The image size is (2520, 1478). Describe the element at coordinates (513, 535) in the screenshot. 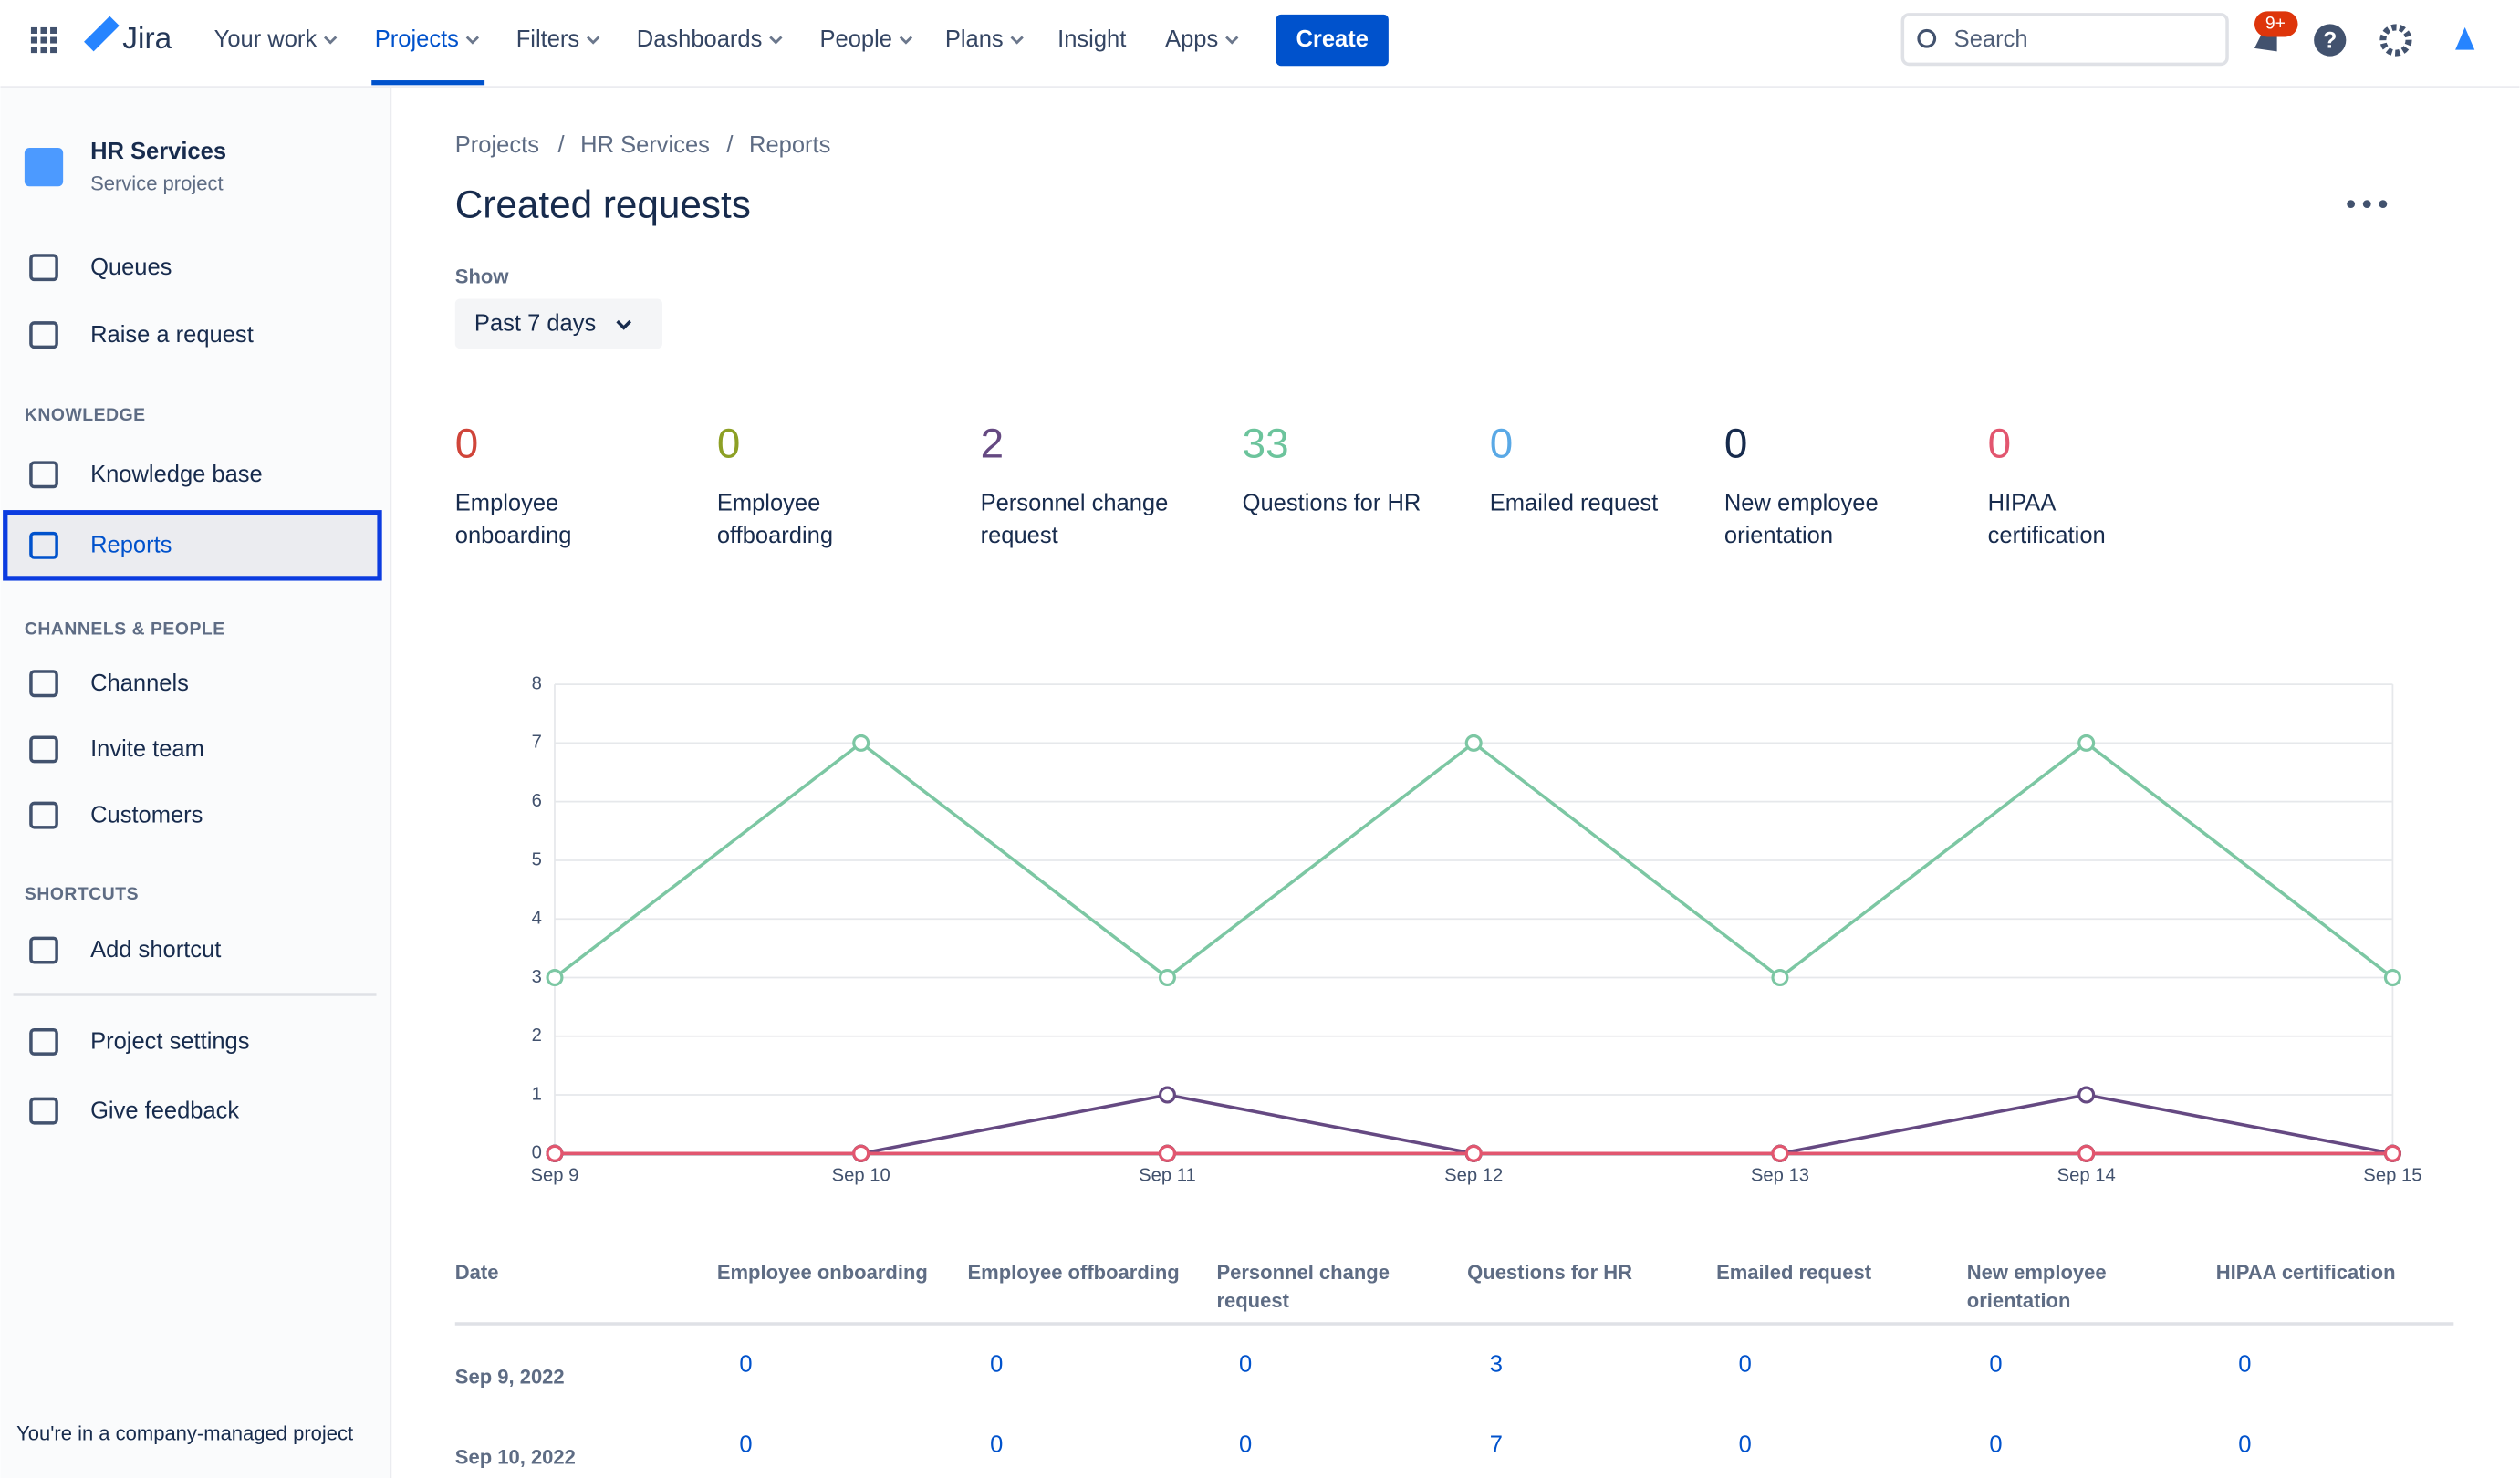

I see `stat-label: onboarding` at that location.